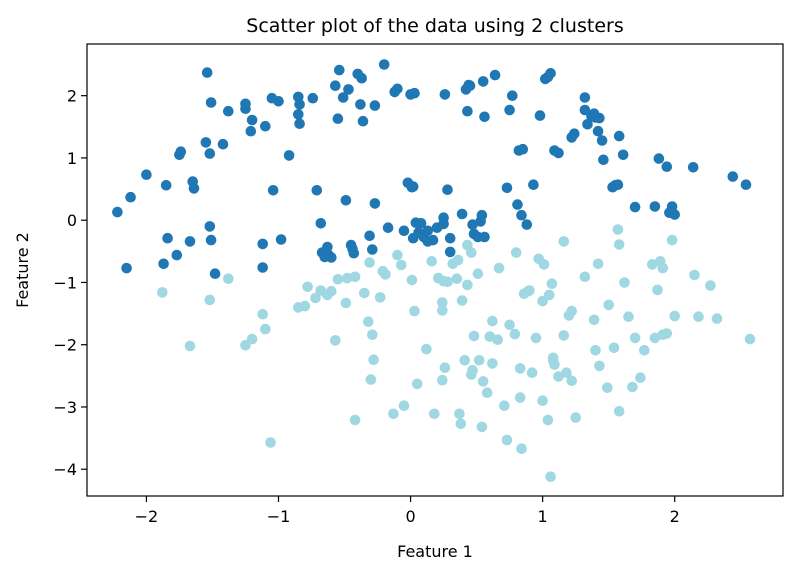  I want to click on x-tick-label-0: −2, so click(147, 516).